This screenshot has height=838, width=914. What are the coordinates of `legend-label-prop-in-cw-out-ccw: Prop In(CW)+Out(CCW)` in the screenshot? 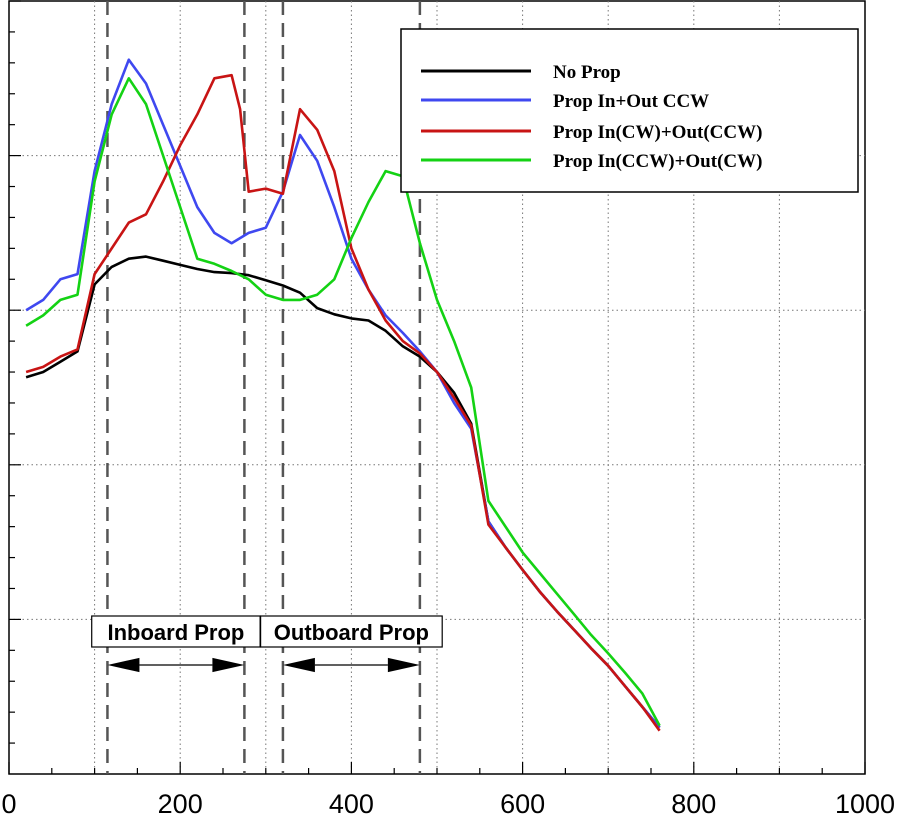 It's located at (657, 132).